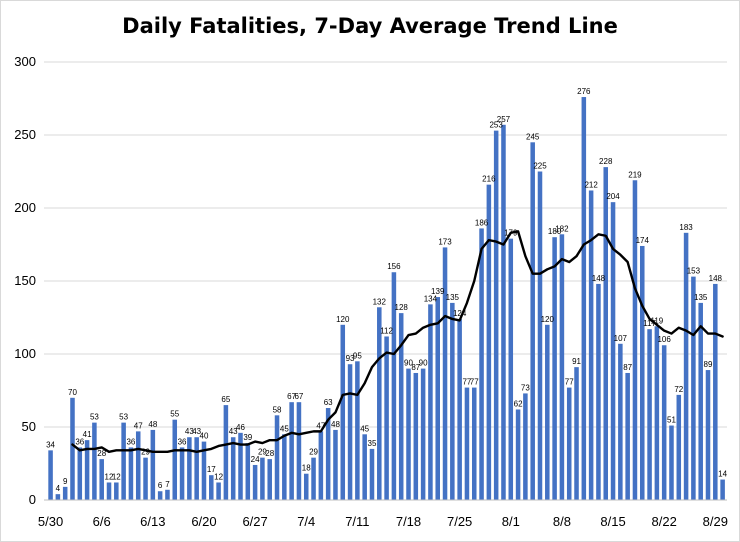 The height and width of the screenshot is (542, 740). I want to click on data-label: 112, so click(386, 330).